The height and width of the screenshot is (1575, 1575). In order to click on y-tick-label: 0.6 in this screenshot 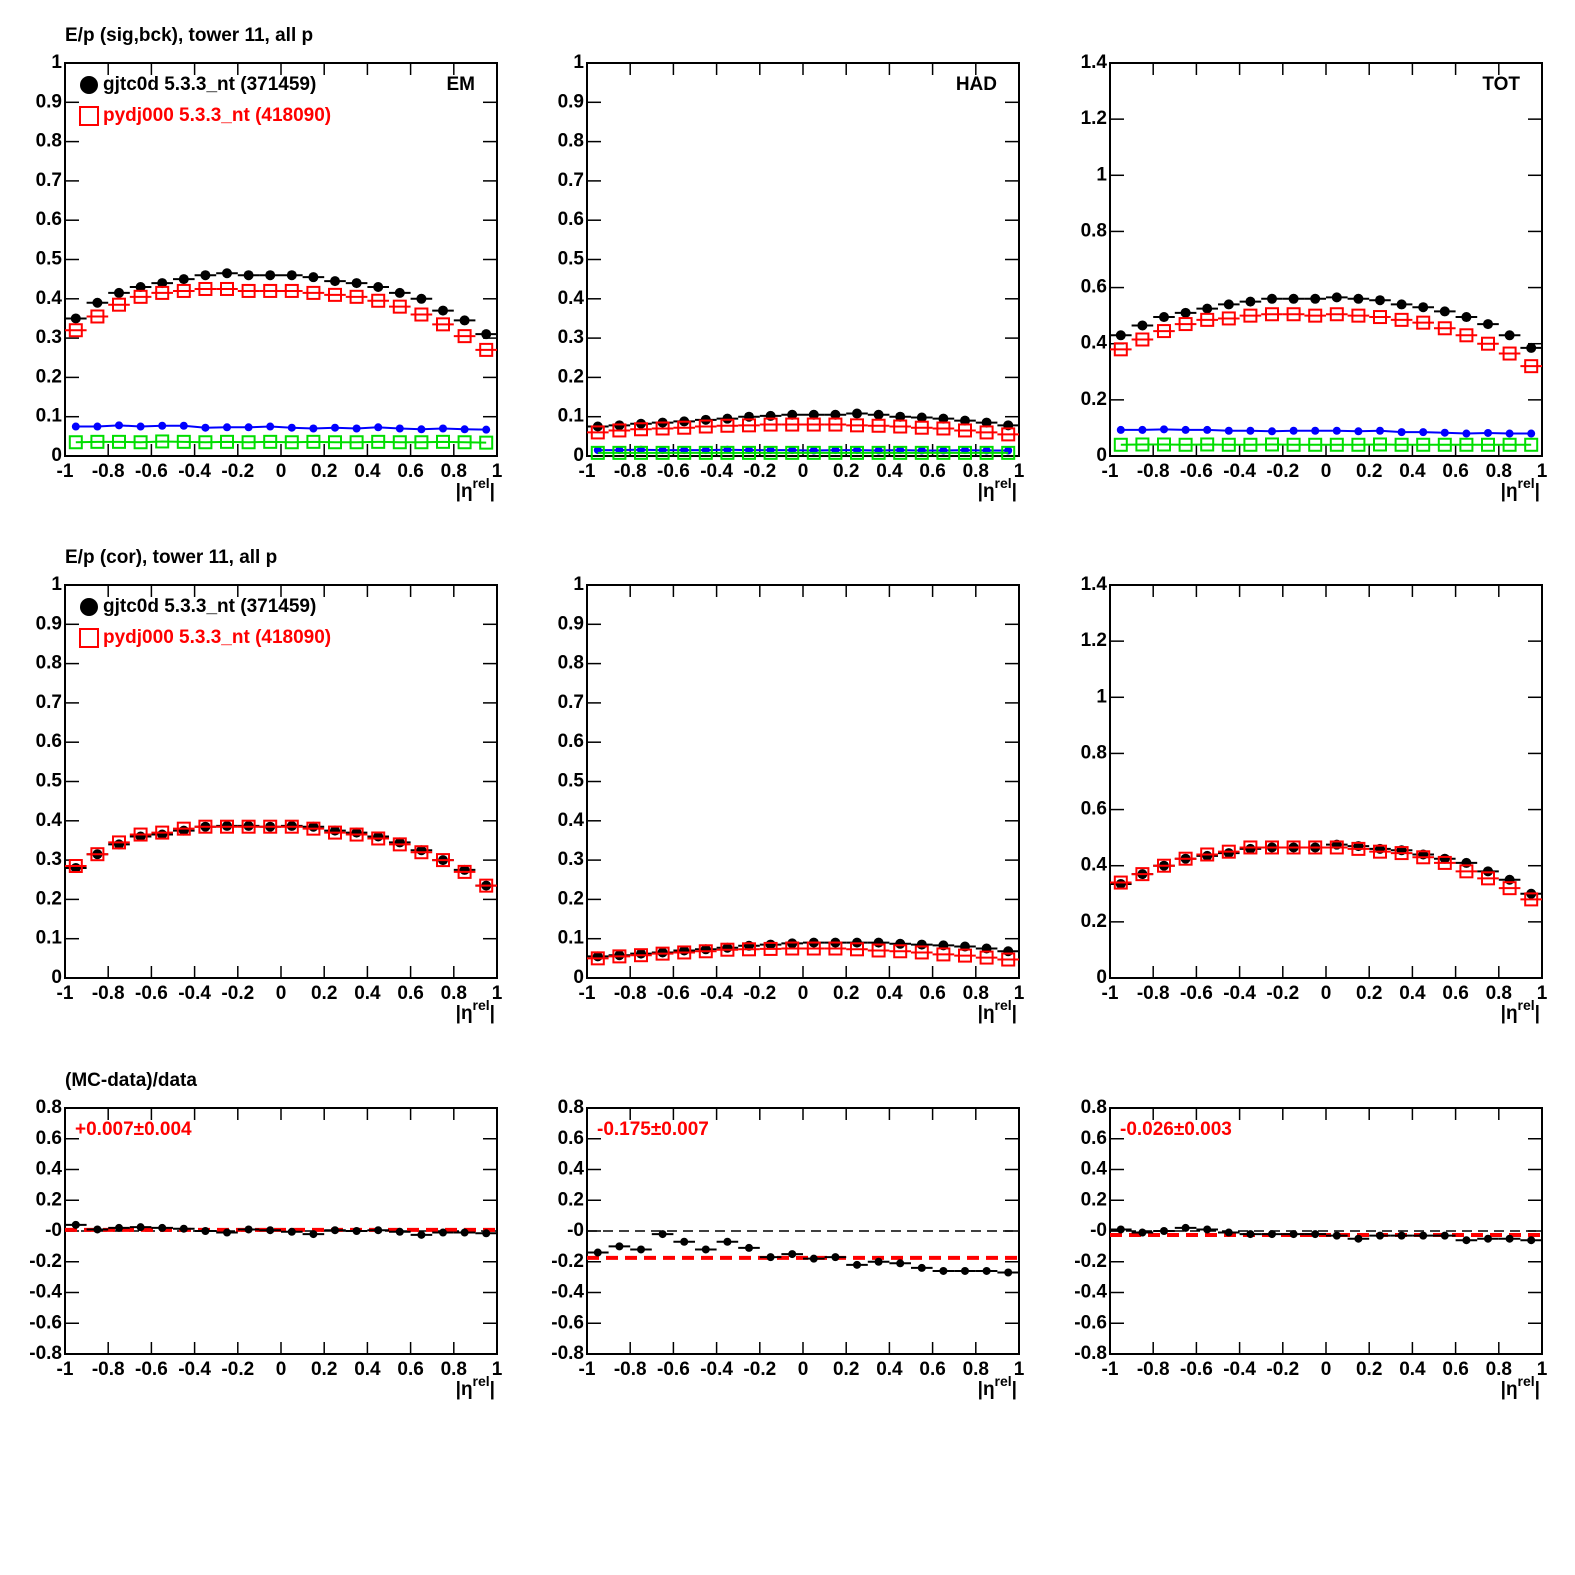, I will do `click(49, 219)`.